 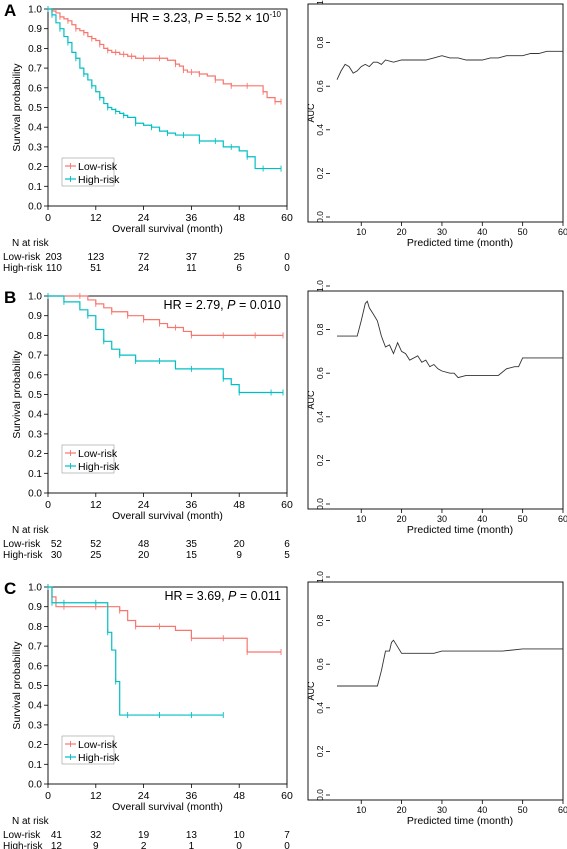 What do you see at coordinates (96, 268) in the screenshot?
I see `risk-count: 51` at bounding box center [96, 268].